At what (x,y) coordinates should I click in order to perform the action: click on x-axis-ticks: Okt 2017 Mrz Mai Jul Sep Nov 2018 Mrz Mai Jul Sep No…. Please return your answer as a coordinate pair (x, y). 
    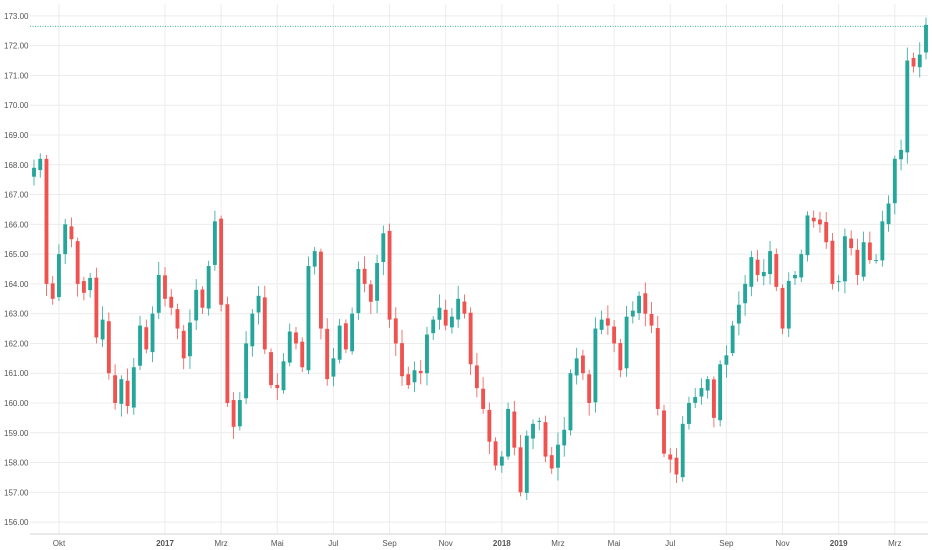
    Looking at the image, I should click on (477, 543).